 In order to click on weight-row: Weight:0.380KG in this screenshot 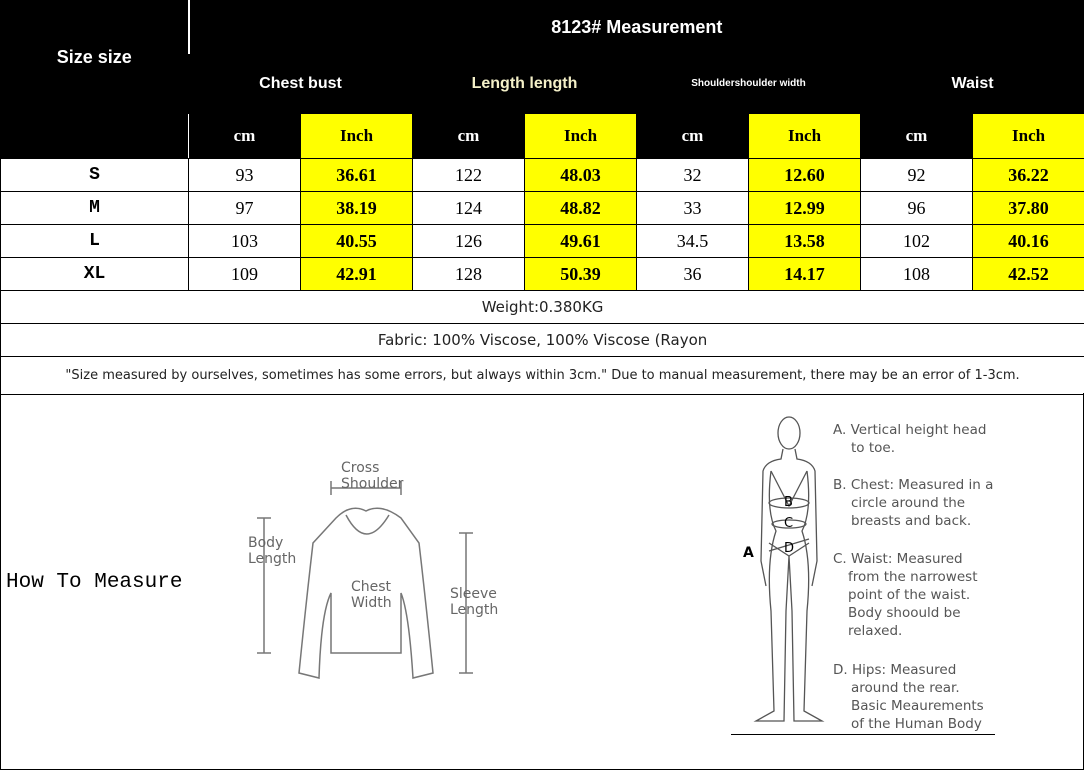, I will do `click(542, 307)`.